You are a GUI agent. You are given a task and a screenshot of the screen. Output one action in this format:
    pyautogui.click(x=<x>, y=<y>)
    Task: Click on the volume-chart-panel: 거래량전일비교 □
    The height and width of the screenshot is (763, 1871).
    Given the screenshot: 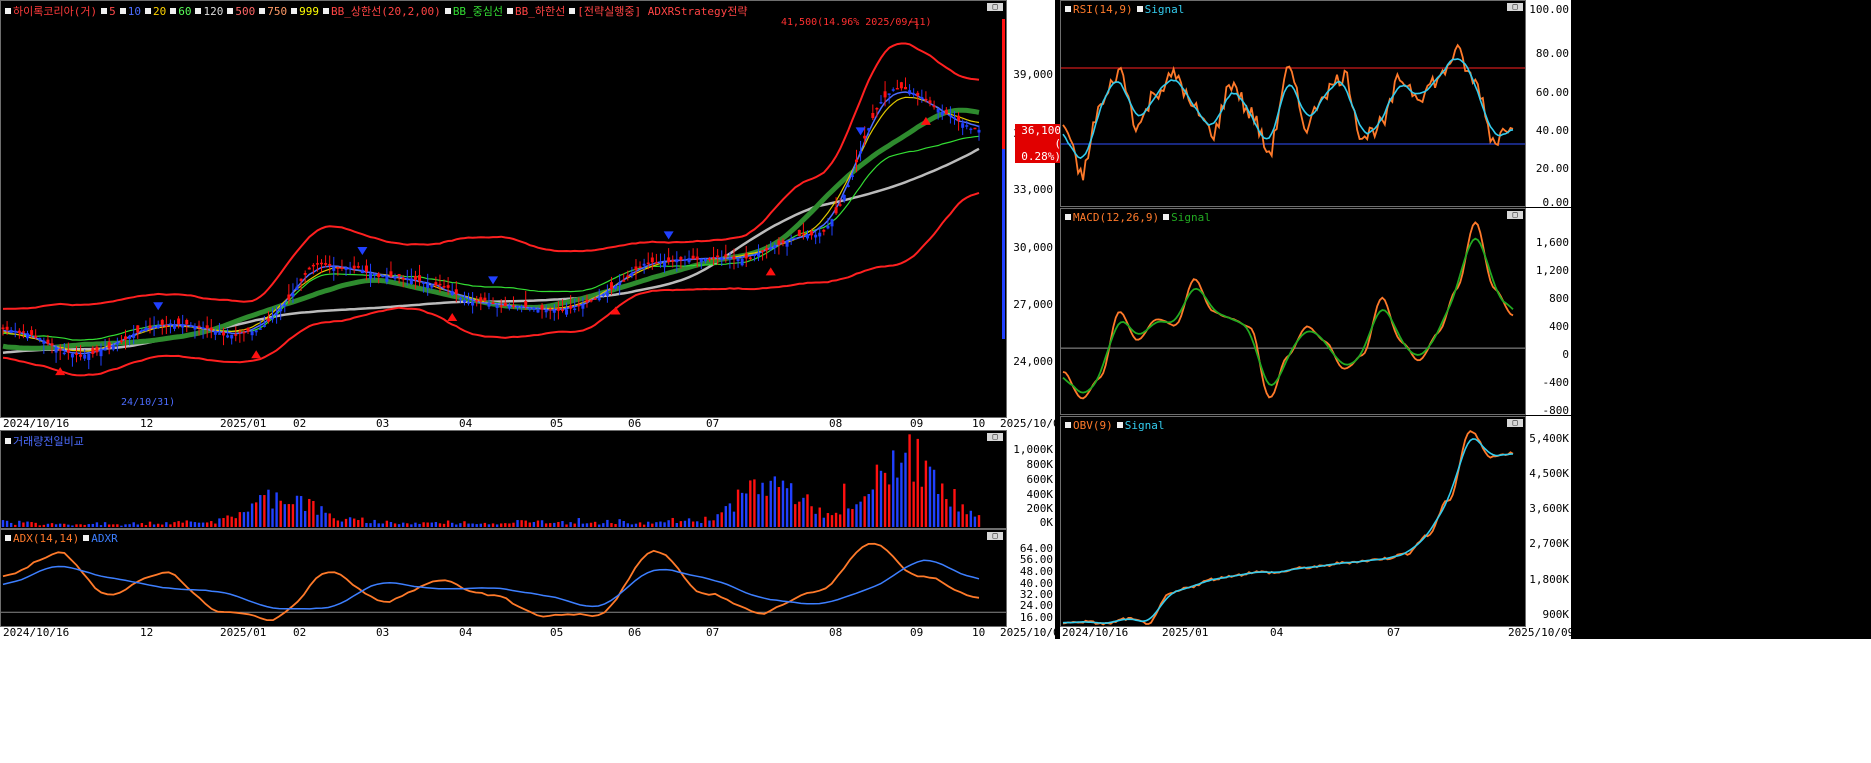 What is the action you would take?
    pyautogui.click(x=503, y=479)
    